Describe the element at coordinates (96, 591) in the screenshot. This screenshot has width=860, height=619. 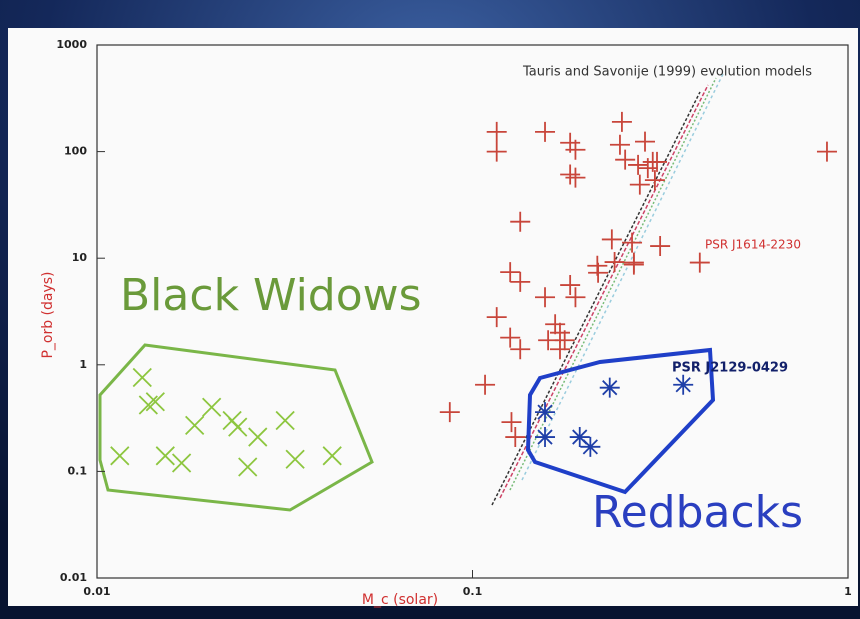
I see `x-tick-label: 0.01` at that location.